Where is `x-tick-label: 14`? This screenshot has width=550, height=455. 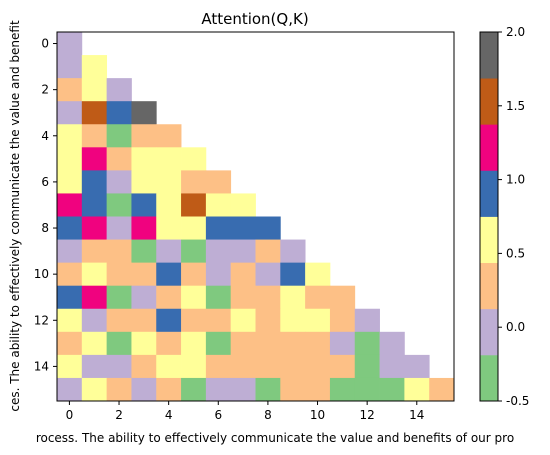 x-tick-label: 14 is located at coordinates (416, 415).